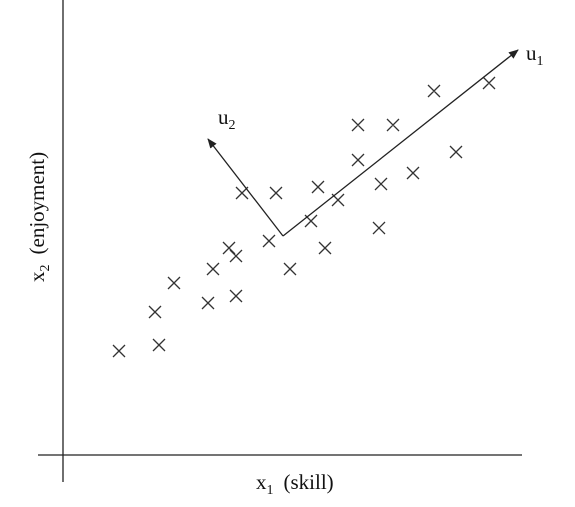 This screenshot has height=507, width=575. I want to click on u1-label: u1, so click(535, 55).